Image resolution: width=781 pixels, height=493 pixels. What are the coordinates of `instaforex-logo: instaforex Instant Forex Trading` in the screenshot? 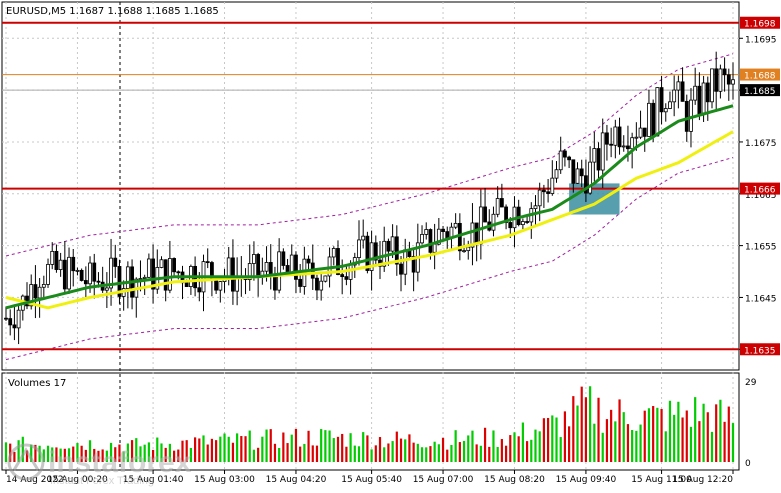 It's located at (99, 465).